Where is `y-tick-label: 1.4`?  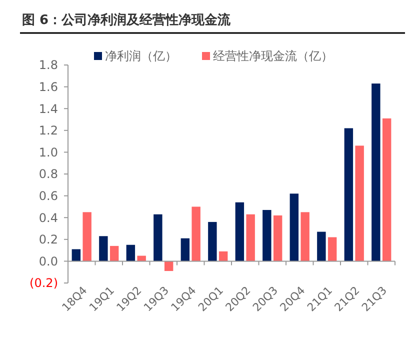 y-tick-label: 1.4 is located at coordinates (48, 109).